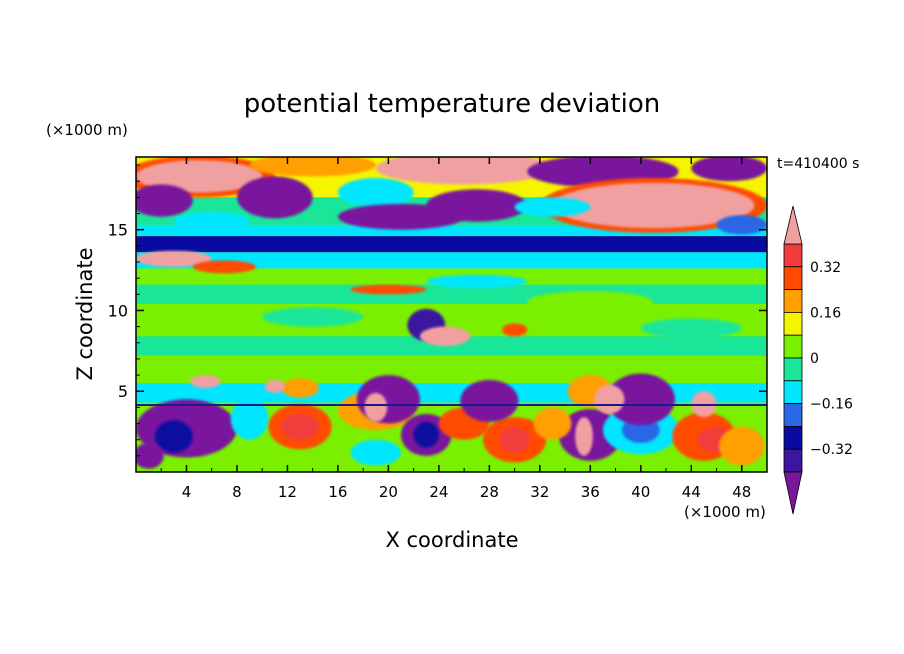  What do you see at coordinates (640, 492) in the screenshot?
I see `x-tick-label: 40` at bounding box center [640, 492].